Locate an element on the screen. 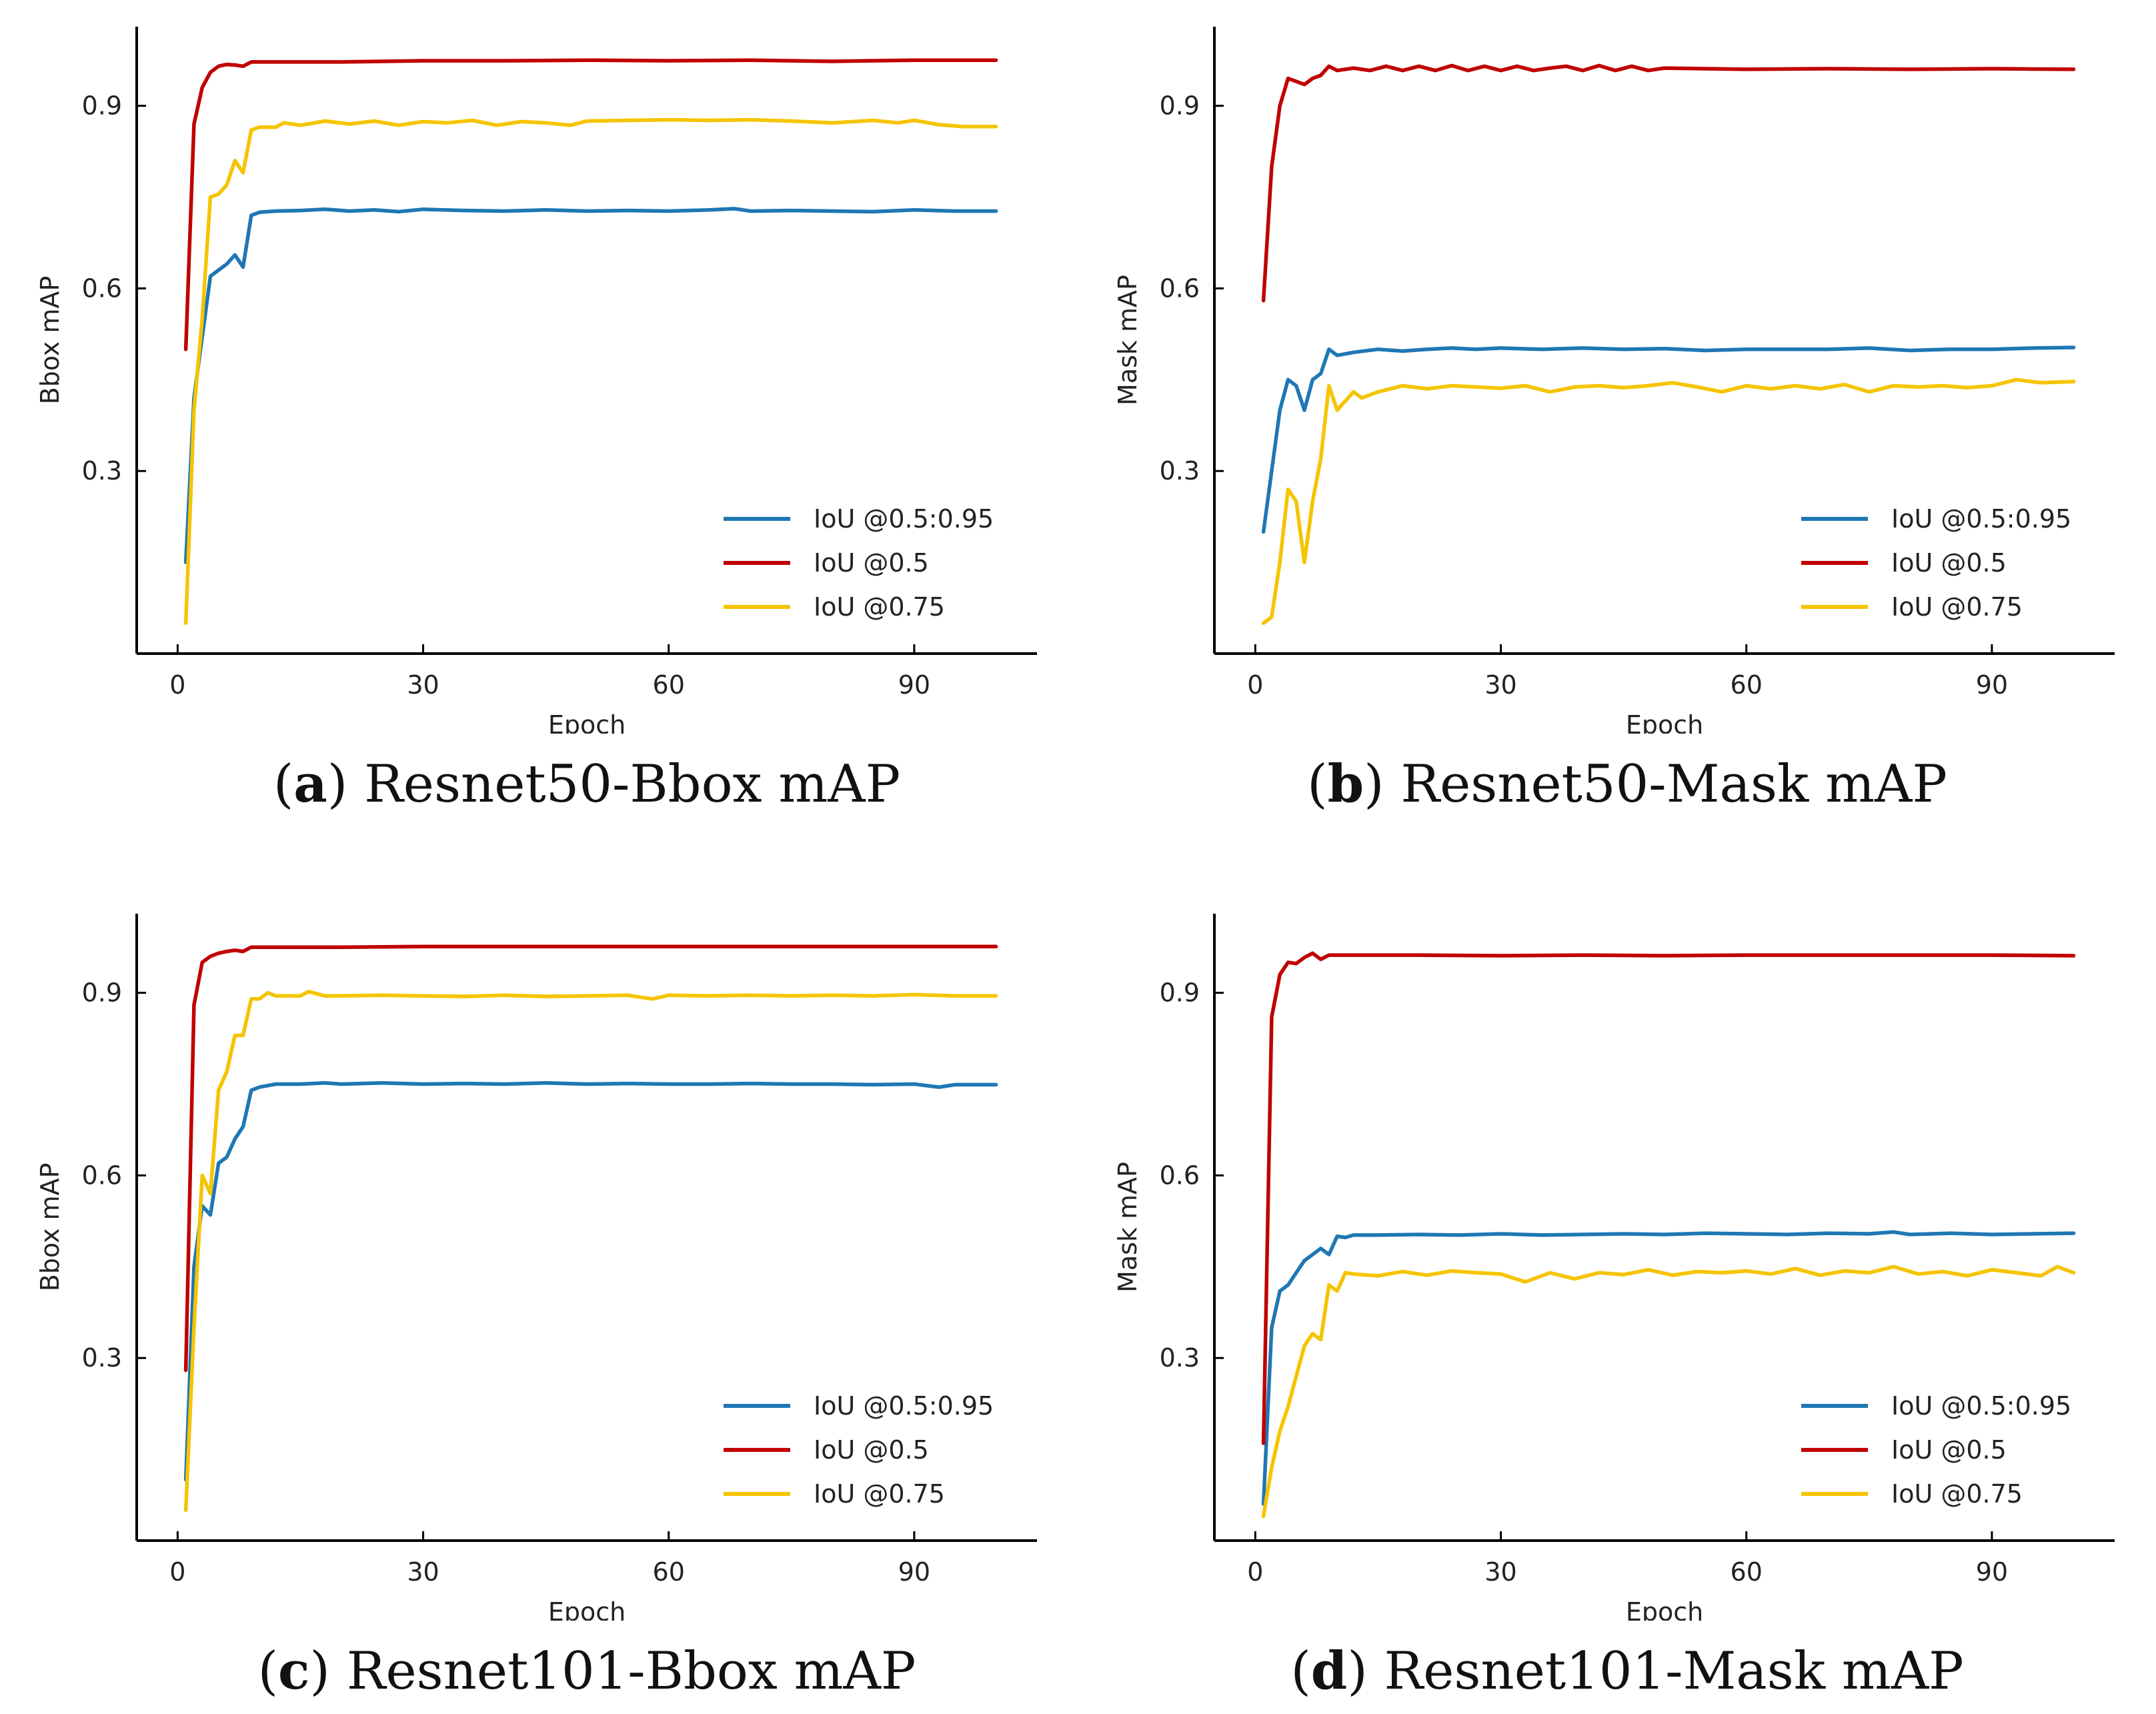 This screenshot has width=2156, height=1714. caption-c: (c) Resnet101-Bbox mAP is located at coordinates (586, 1671).